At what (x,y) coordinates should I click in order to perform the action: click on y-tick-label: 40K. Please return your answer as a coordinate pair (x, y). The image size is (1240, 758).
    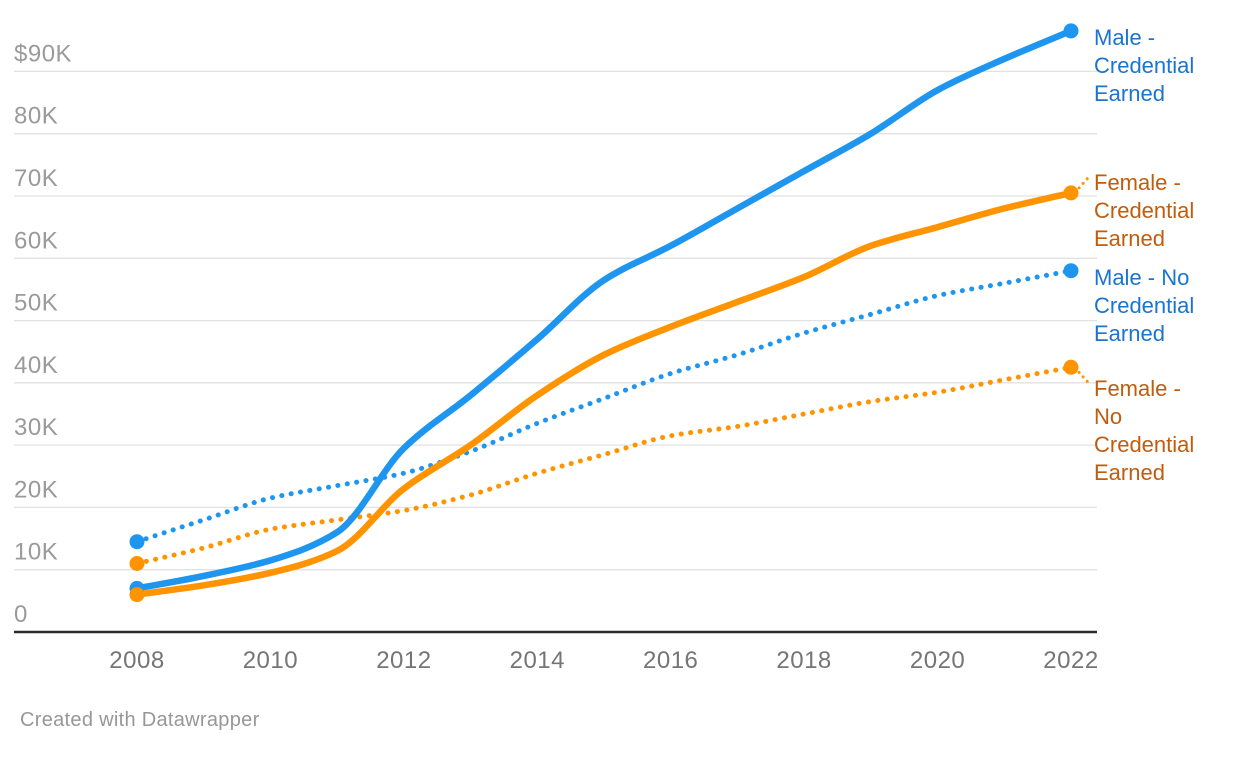
    Looking at the image, I should click on (36, 365).